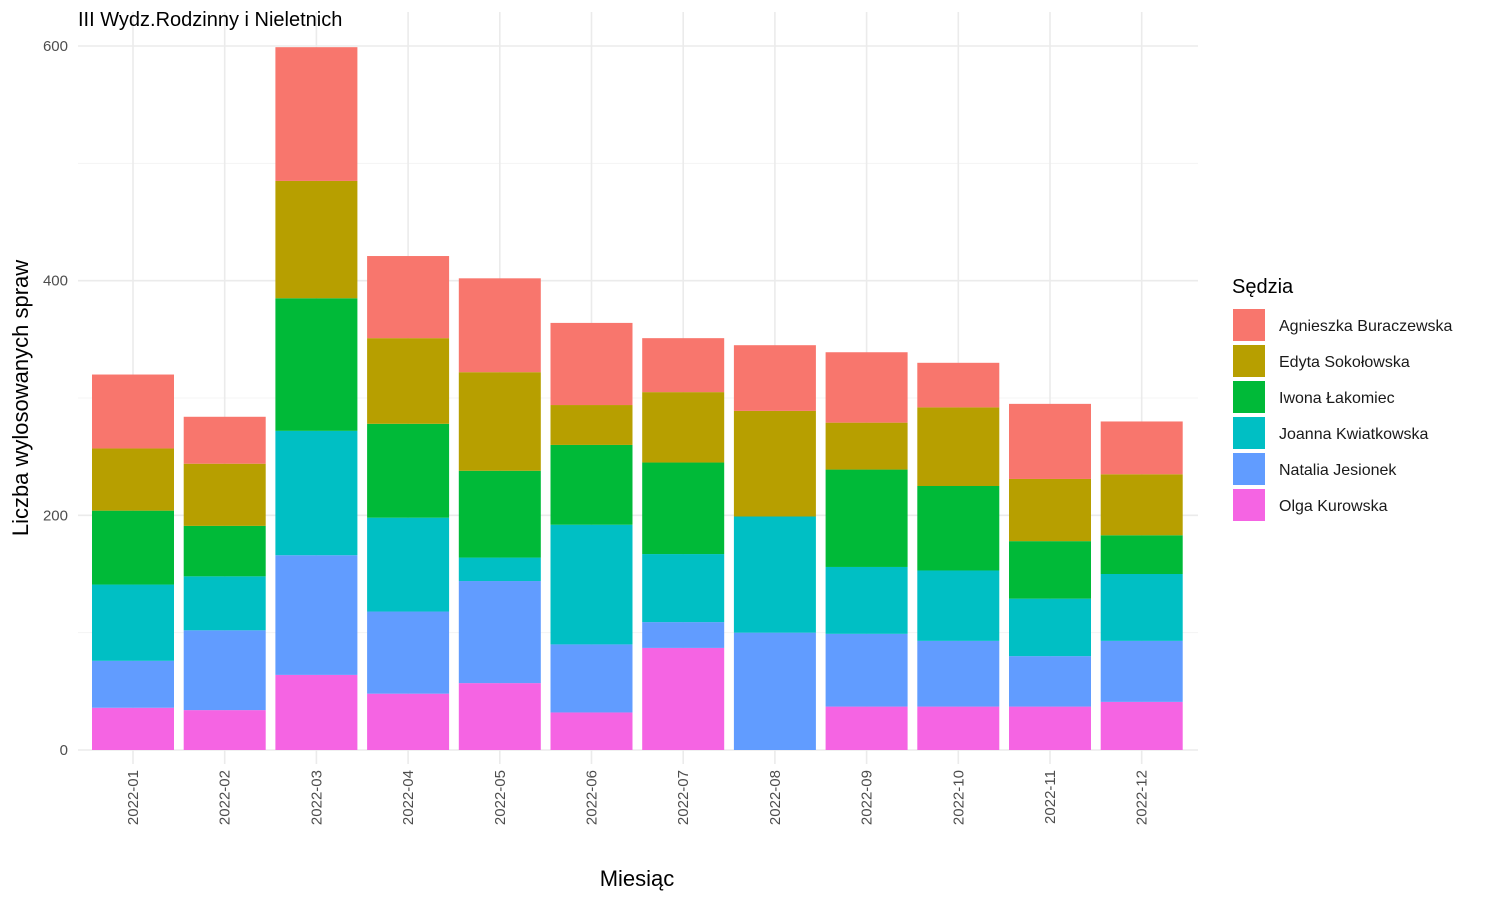 The height and width of the screenshot is (900, 1500). Describe the element at coordinates (1142, 797) in the screenshot. I see `x-tick-label: 2022-12` at that location.